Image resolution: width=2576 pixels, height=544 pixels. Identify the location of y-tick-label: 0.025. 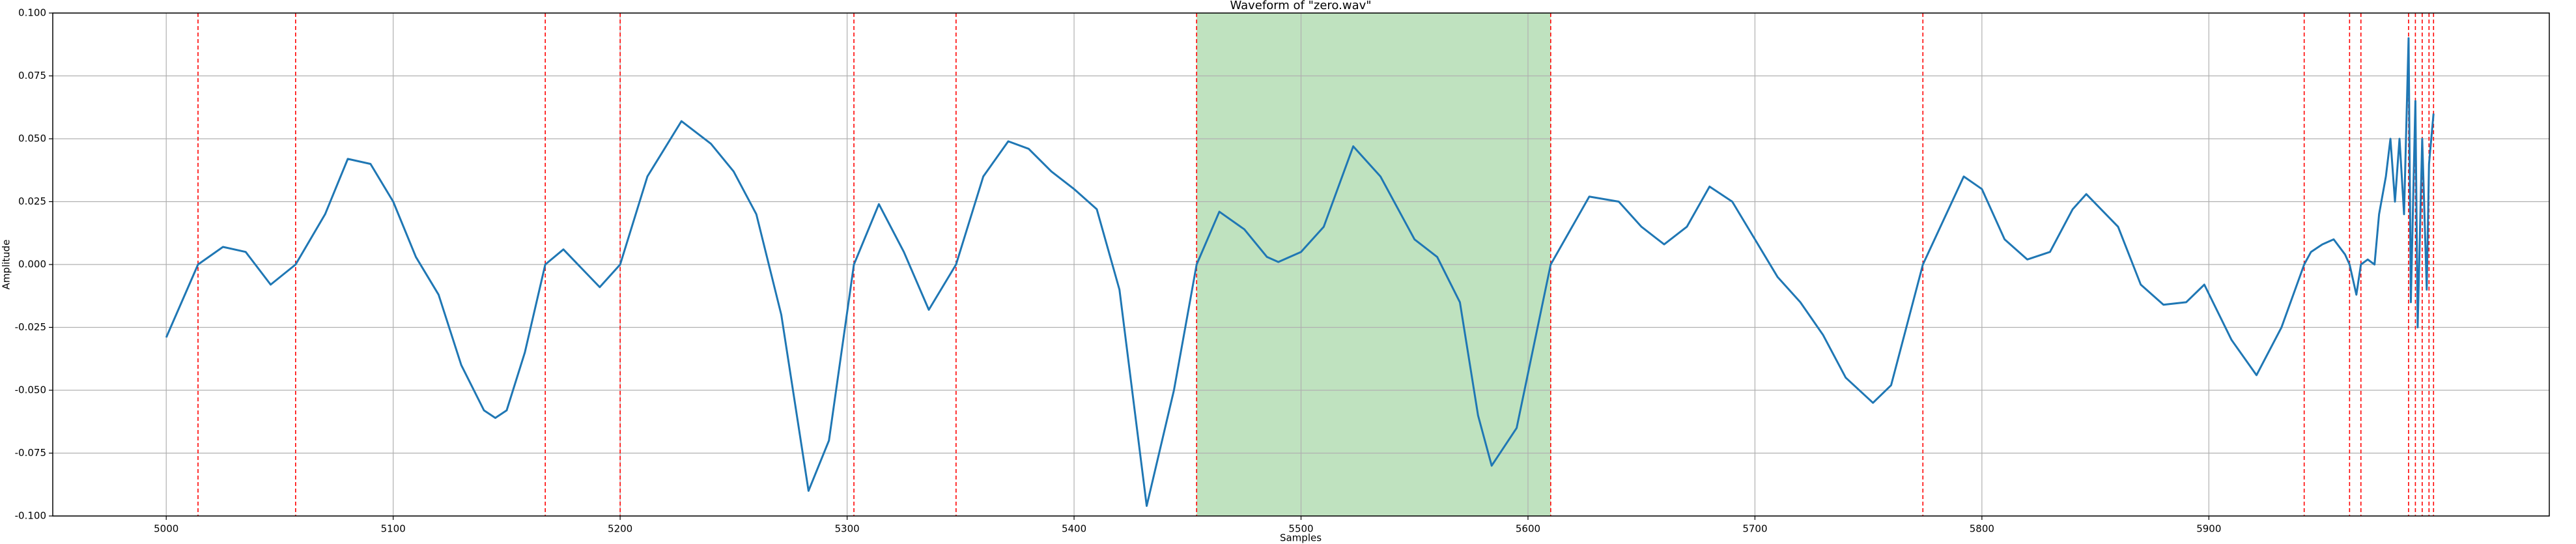
(32, 201).